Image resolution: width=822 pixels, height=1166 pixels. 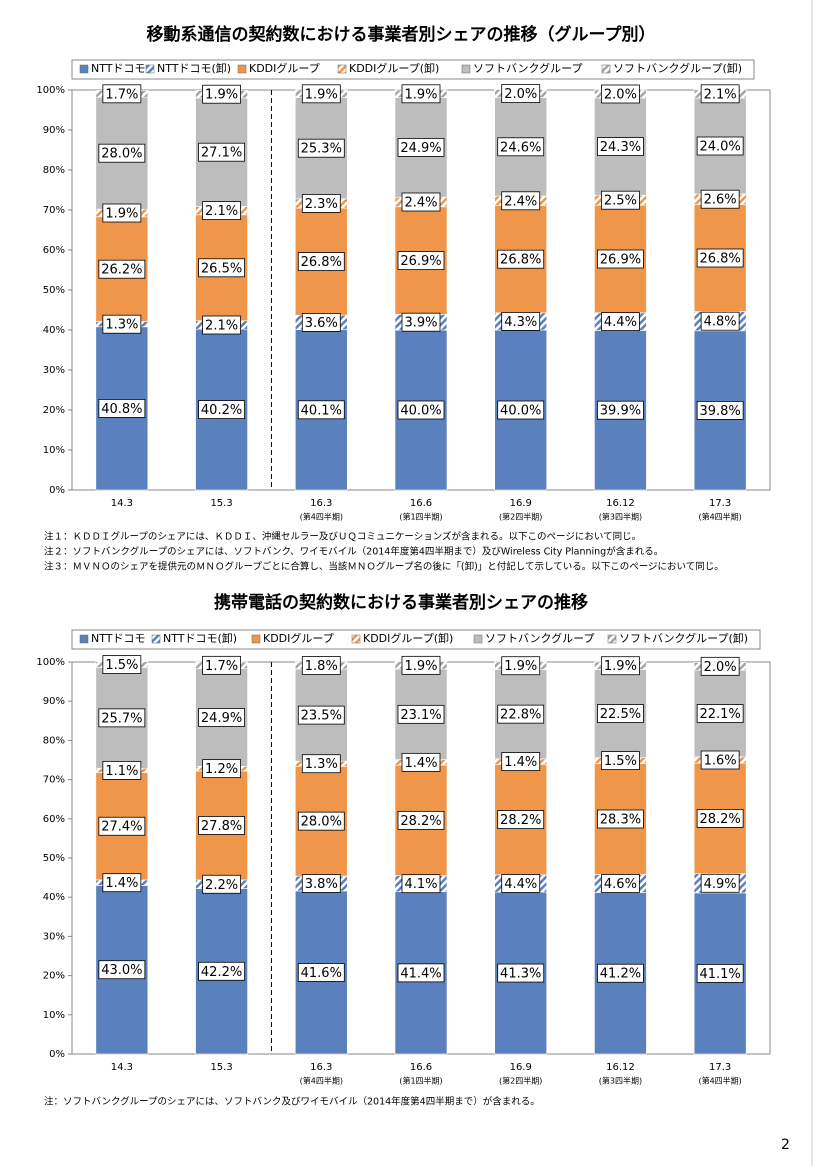 I want to click on value-label: 41.2%, so click(x=620, y=974).